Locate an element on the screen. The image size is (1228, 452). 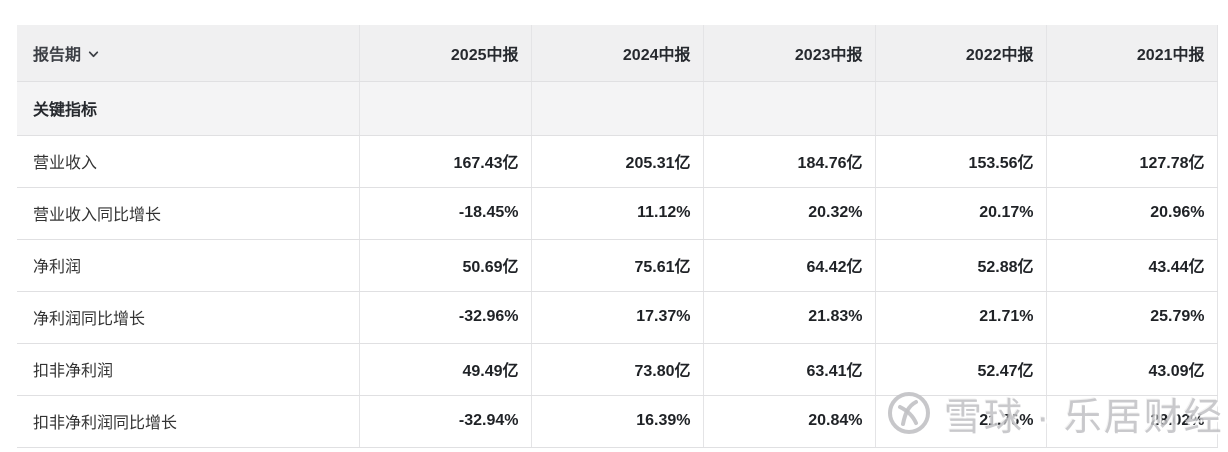
cell-value: 20.96% is located at coordinates (1132, 213).